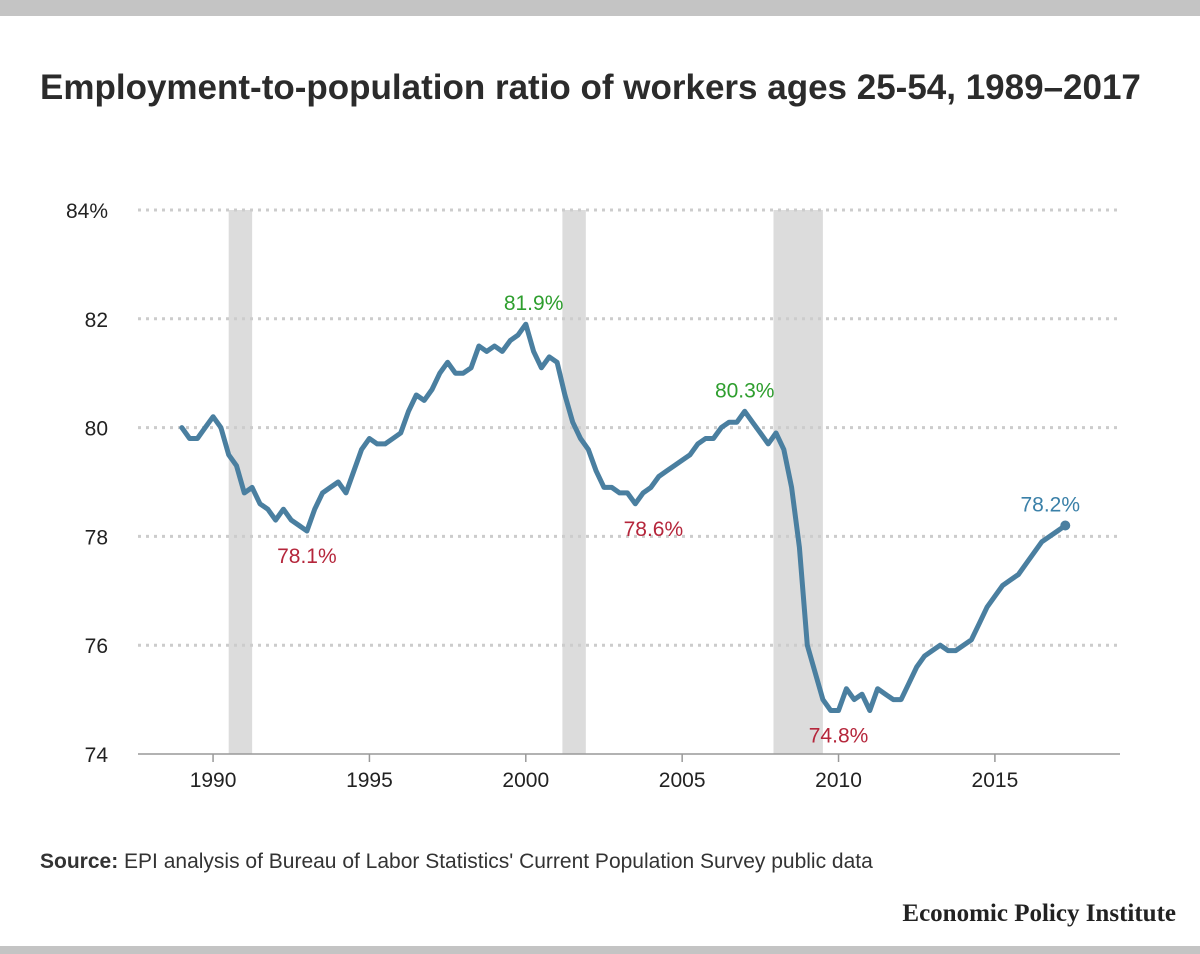 The height and width of the screenshot is (954, 1200). Describe the element at coordinates (745, 390) in the screenshot. I see `annotation-peak-3: 80.3%` at that location.